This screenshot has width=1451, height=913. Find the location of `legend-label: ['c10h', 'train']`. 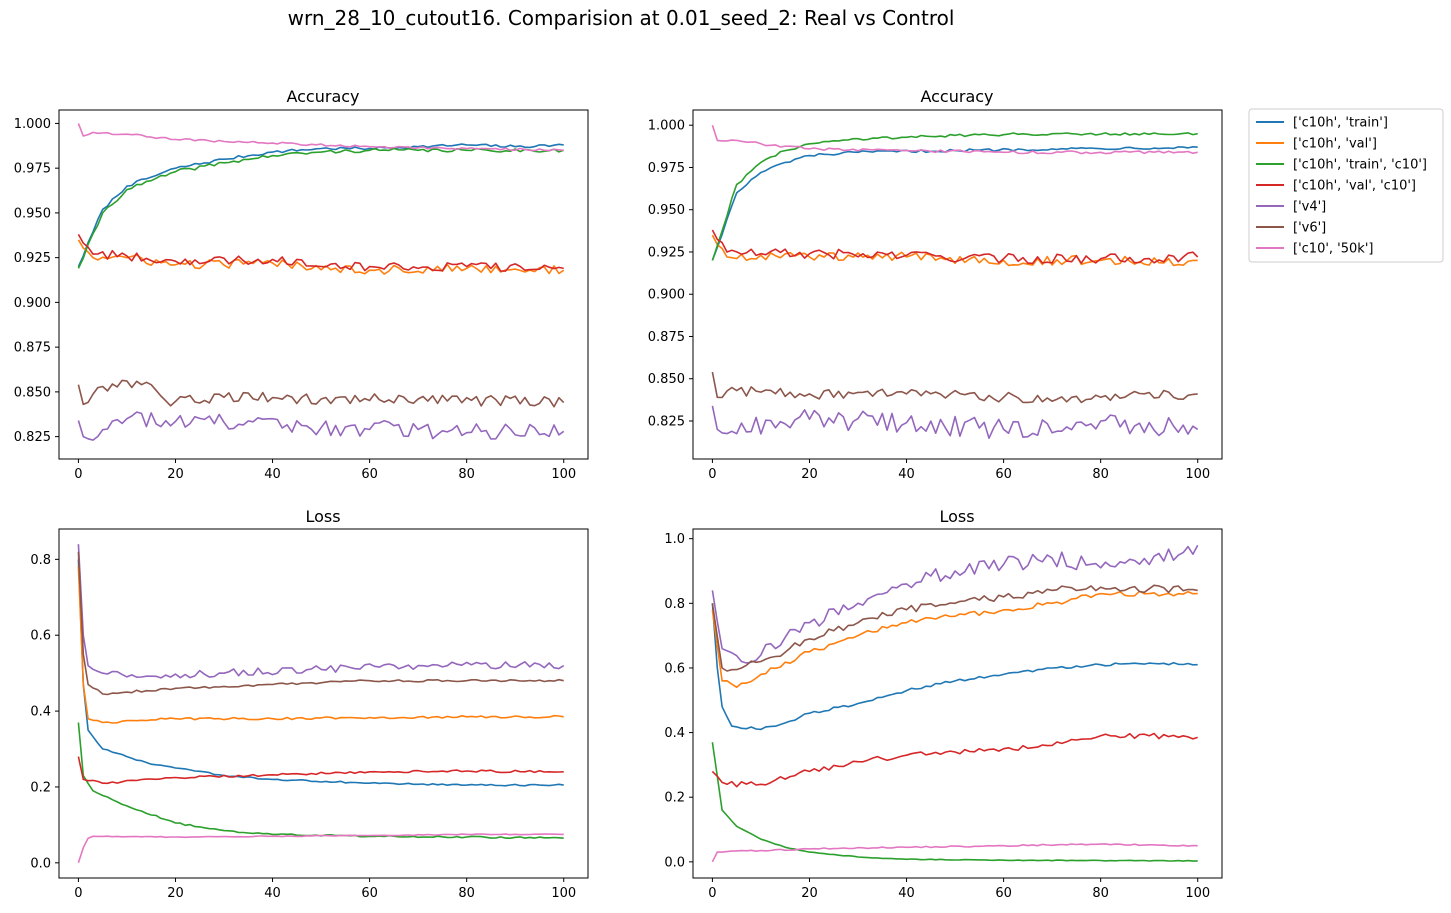

legend-label: ['c10h', 'train'] is located at coordinates (1340, 123).